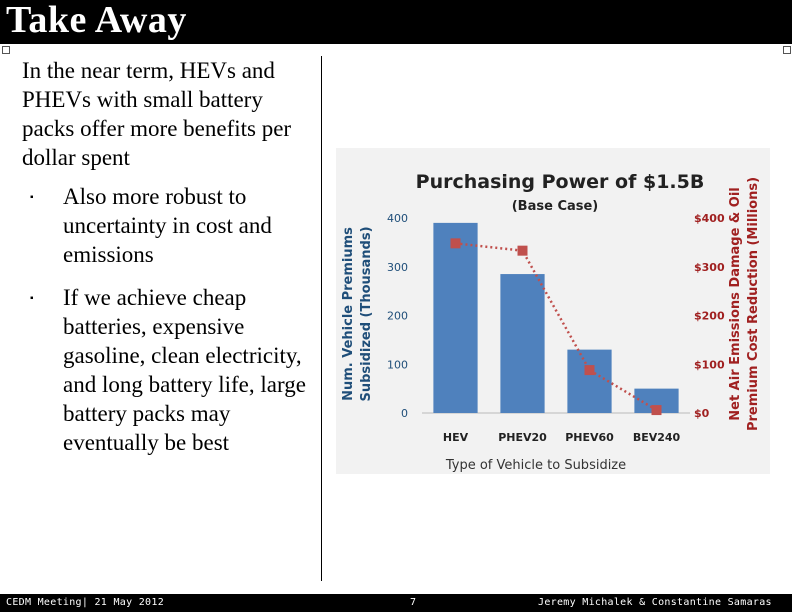  I want to click on corner-handle-right, so click(787, 50).